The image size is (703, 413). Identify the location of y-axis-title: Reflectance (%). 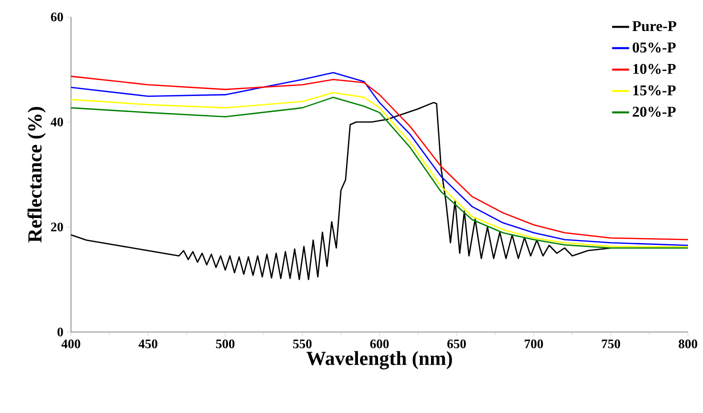
(36, 174).